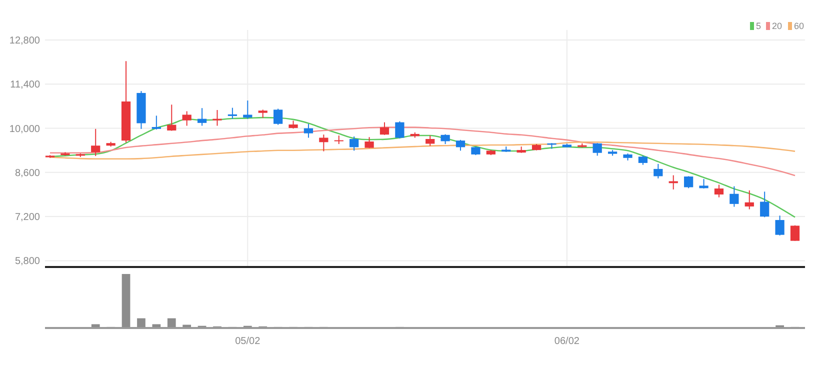 This screenshot has width=822, height=370. Describe the element at coordinates (25, 85) in the screenshot. I see `y-tick-label: 11,400` at that location.